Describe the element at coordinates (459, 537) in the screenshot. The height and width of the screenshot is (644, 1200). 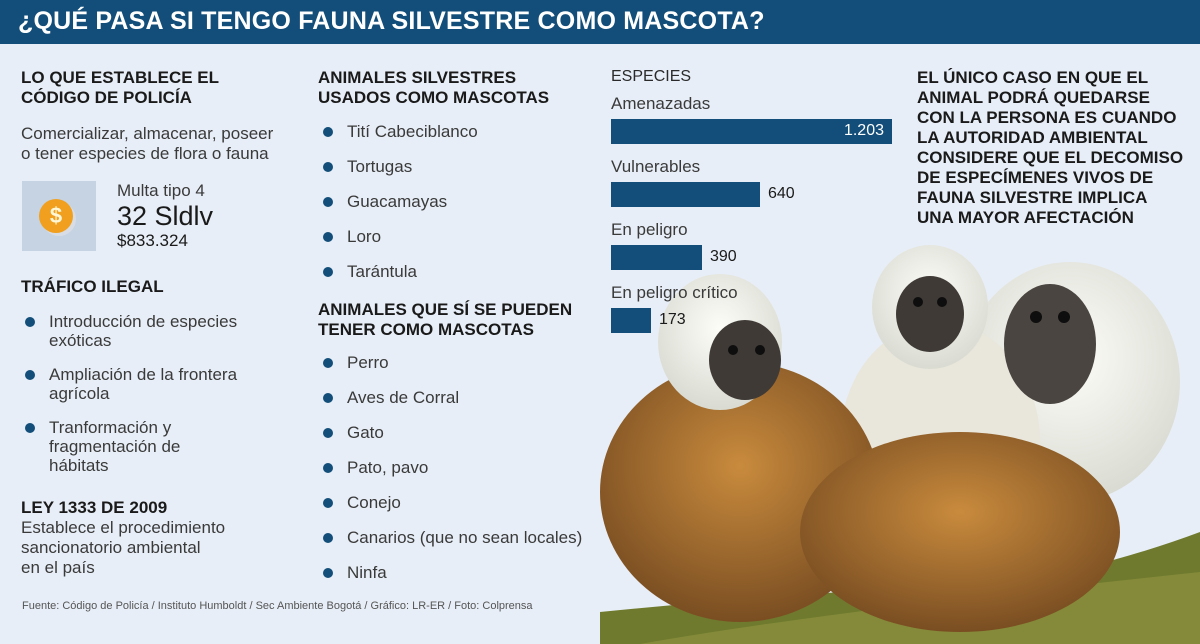
I see `list-item: Canarios (que no sean locales)` at that location.